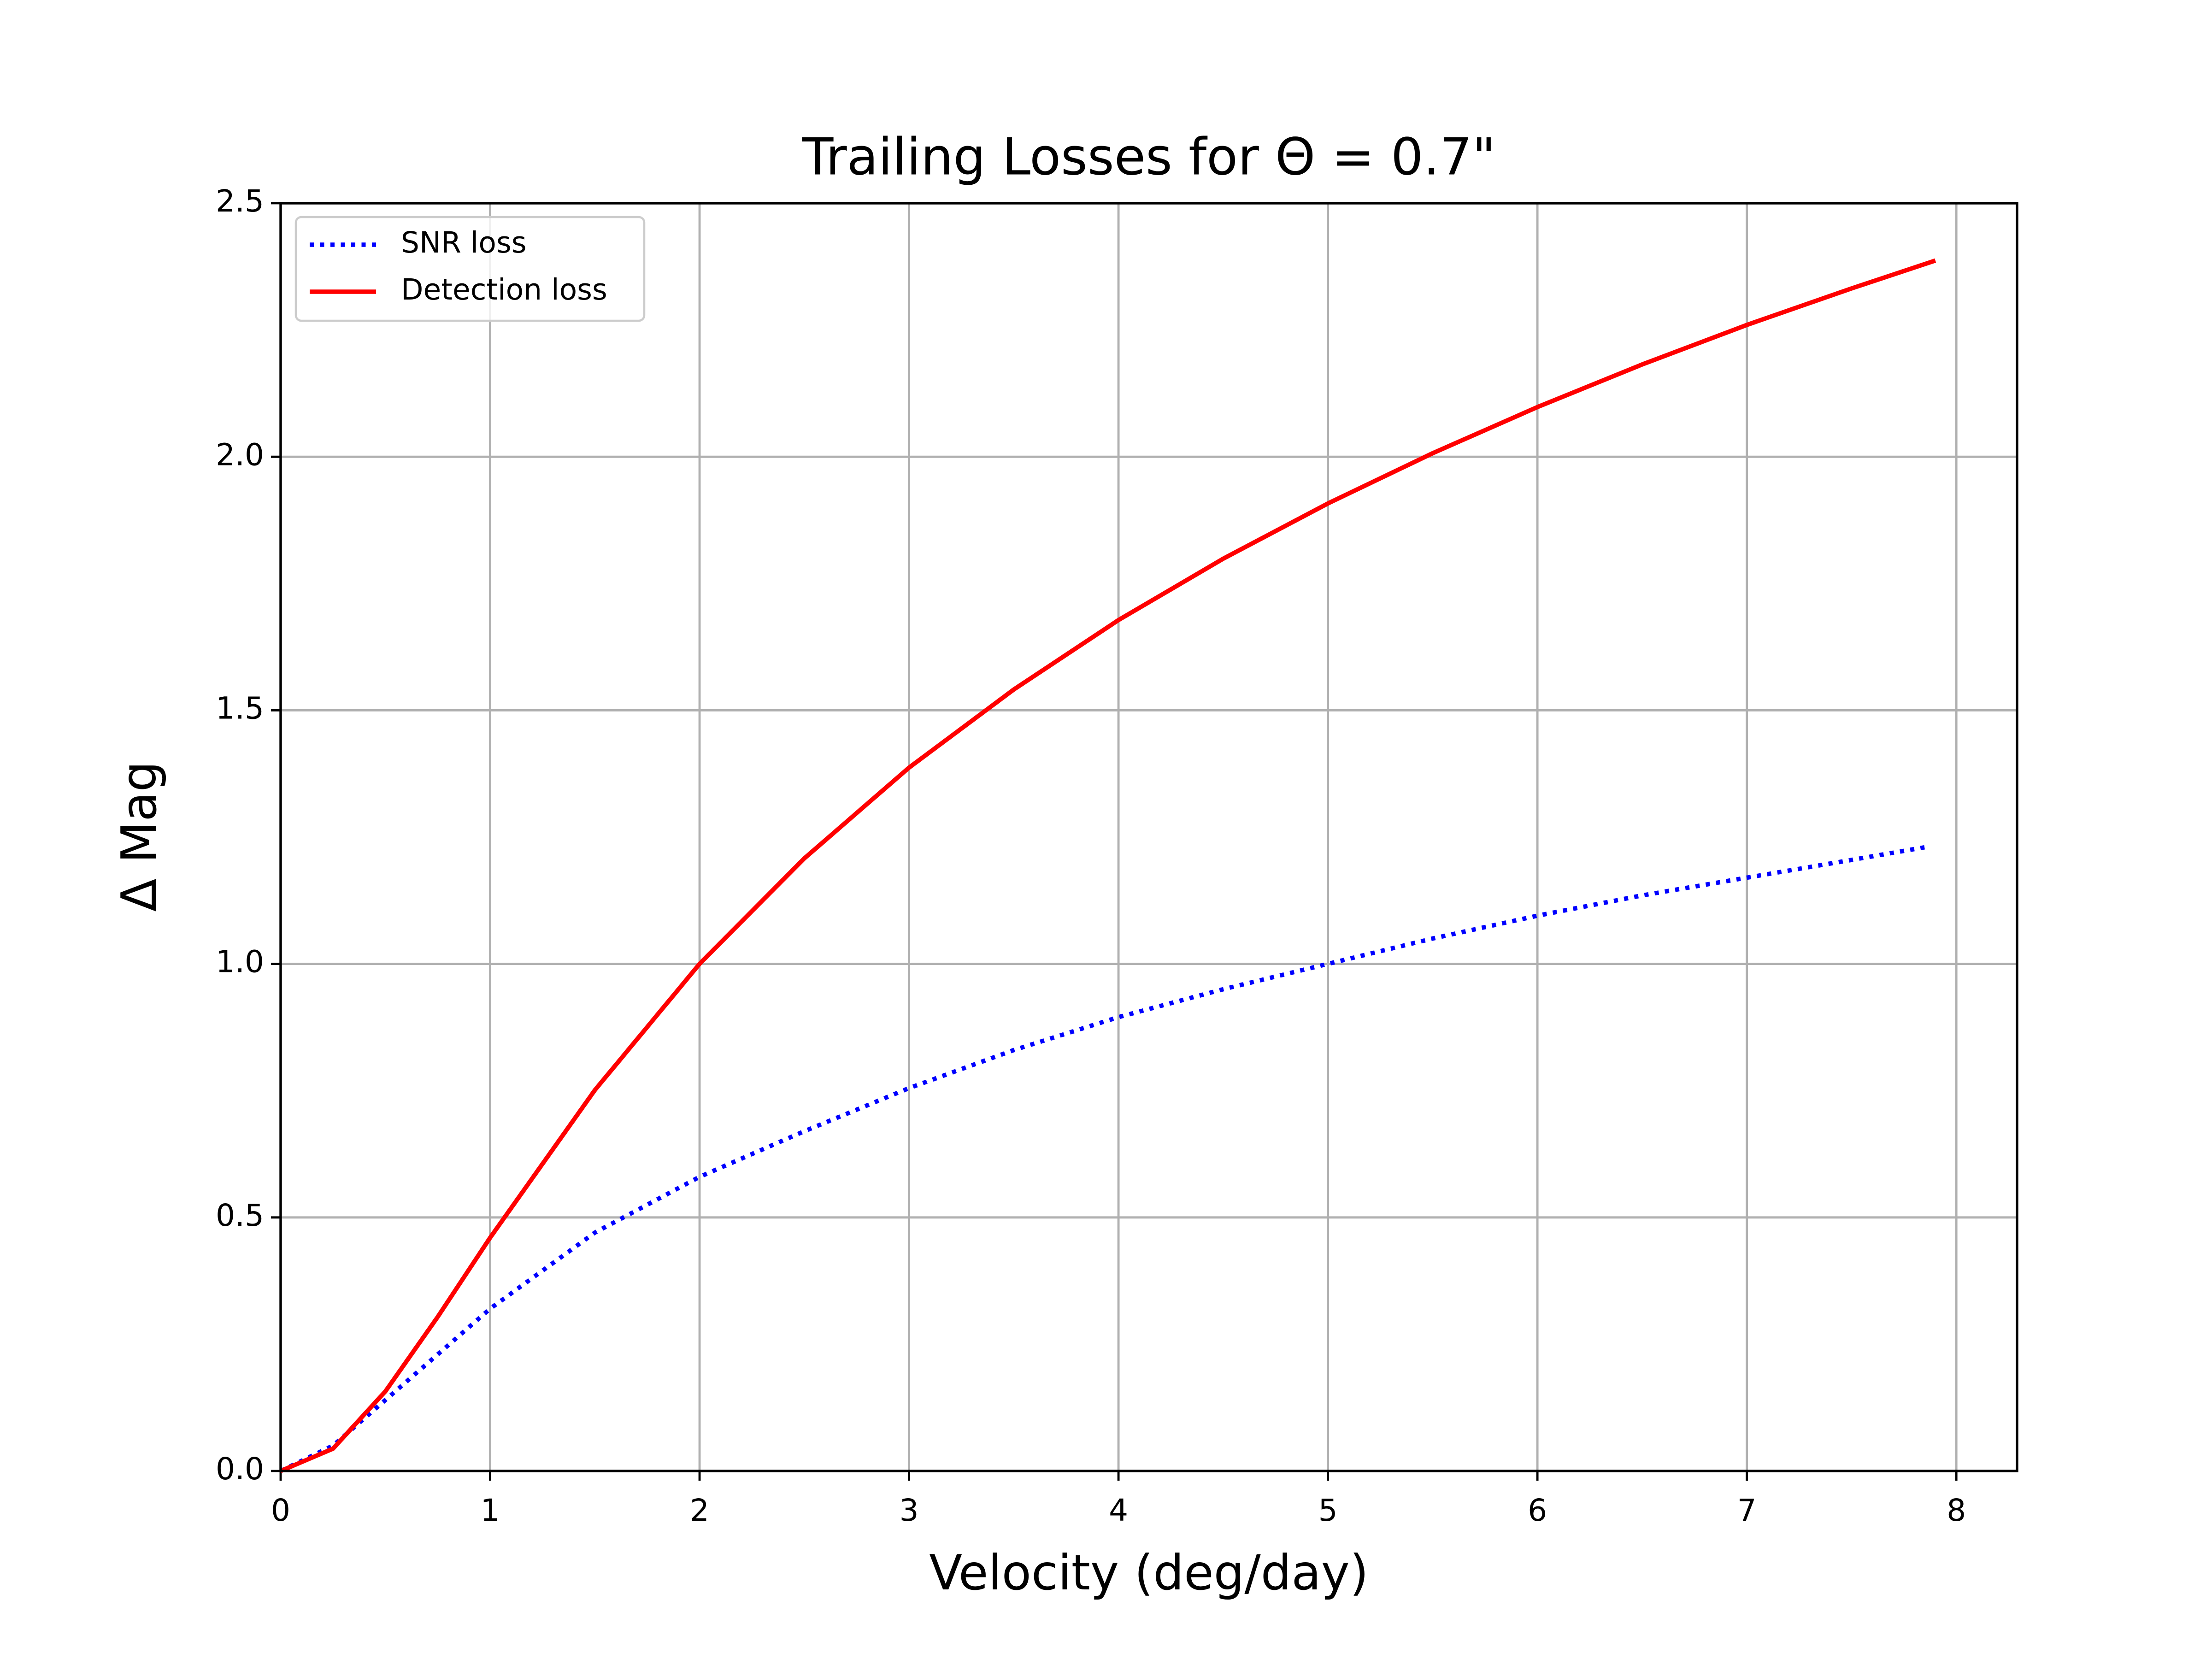 The height and width of the screenshot is (1659, 2212). I want to click on y-tick-label: 0.0, so click(240, 1469).